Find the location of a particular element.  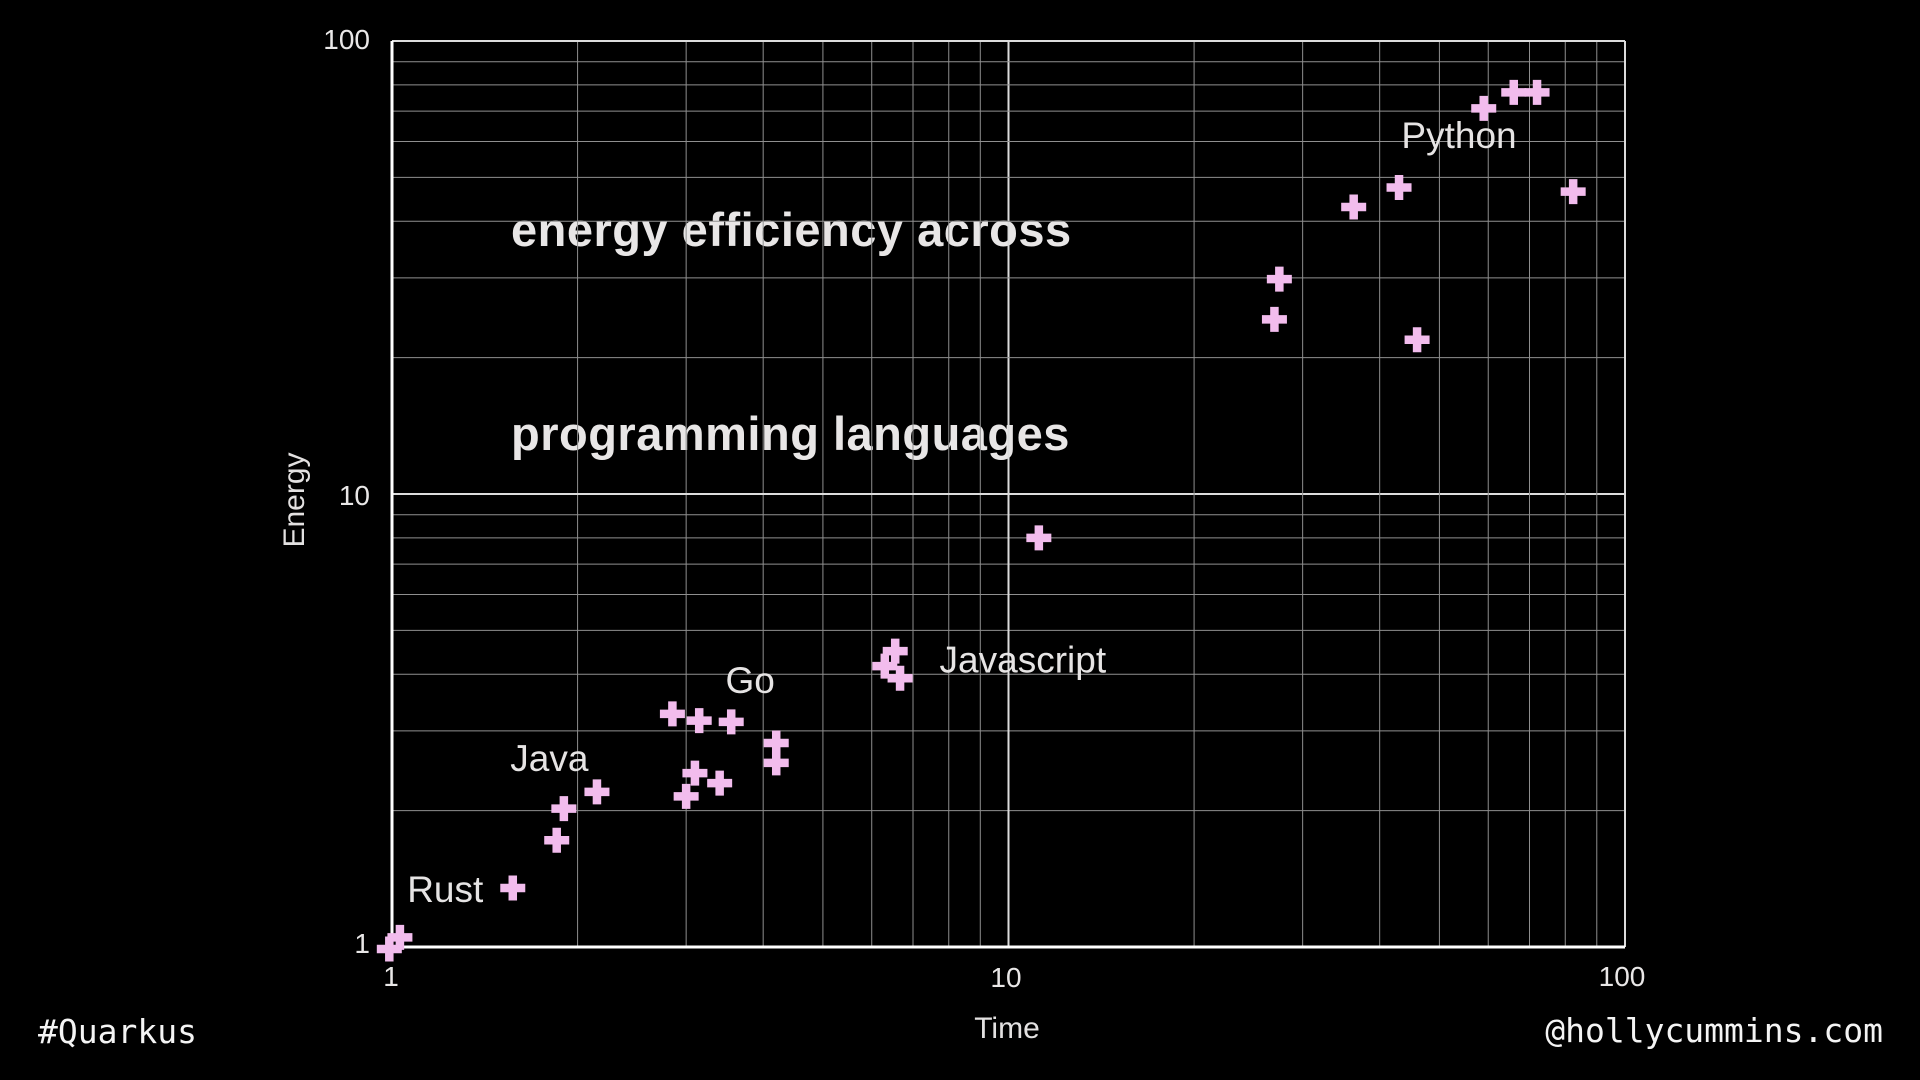

website-text: @hollycummins.com is located at coordinates (1714, 1030).